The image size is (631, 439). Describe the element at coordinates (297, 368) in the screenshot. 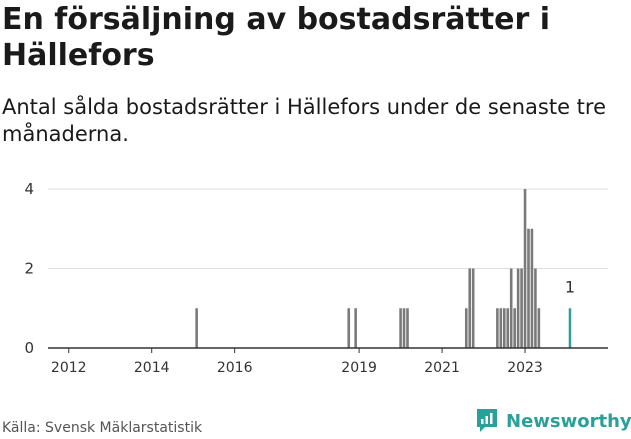

I see `x-tick-labels: 2012 2014 2016 2019 2021 2023` at that location.